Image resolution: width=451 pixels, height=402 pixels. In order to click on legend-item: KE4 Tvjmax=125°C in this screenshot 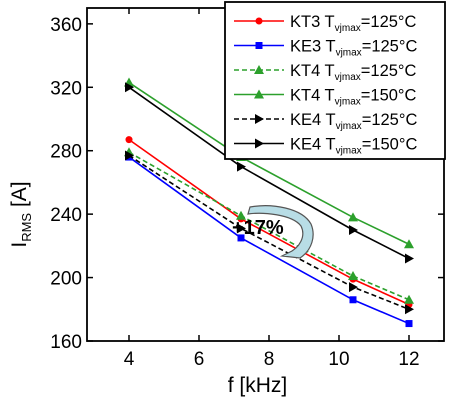, I will do `click(325, 121)`.